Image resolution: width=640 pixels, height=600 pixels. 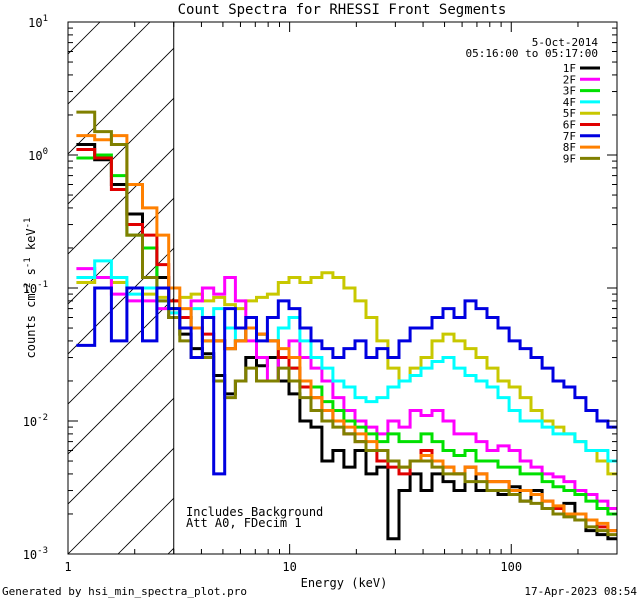 I want to click on y-axis-label: counts cm-2 s-1 keV-1, so click(x=30, y=288).